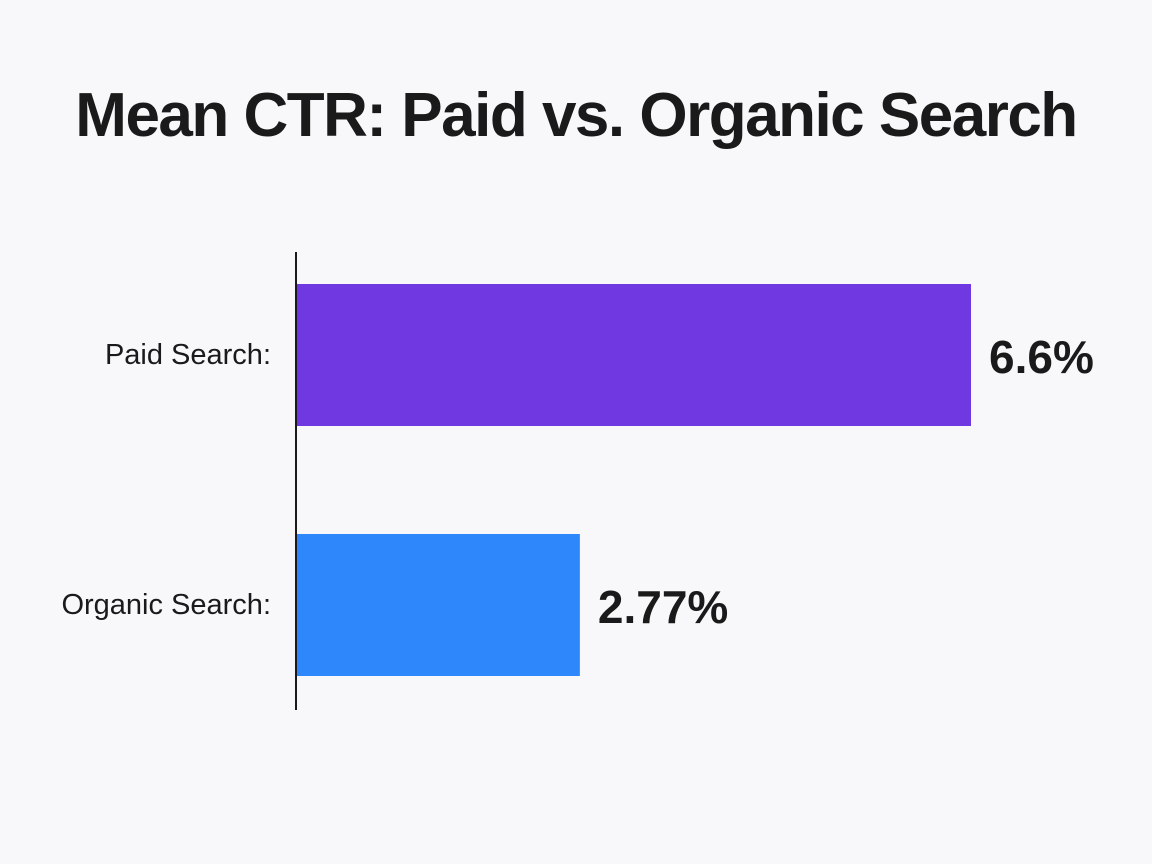  I want to click on bar-organic-search, so click(438, 605).